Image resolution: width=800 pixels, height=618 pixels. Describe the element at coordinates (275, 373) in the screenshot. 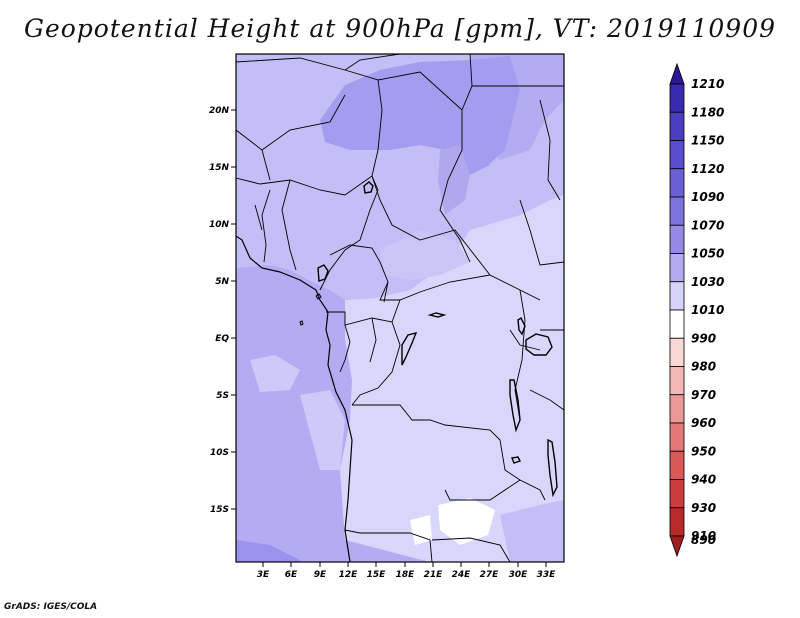

I see `ocean-low-patch` at that location.